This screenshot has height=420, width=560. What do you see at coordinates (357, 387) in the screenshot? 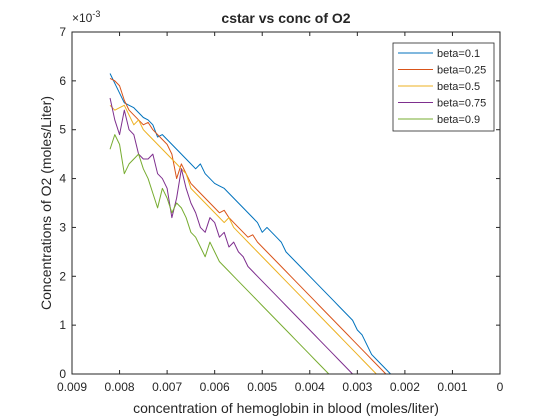
I see `x-tick-label: 0.003` at bounding box center [357, 387].